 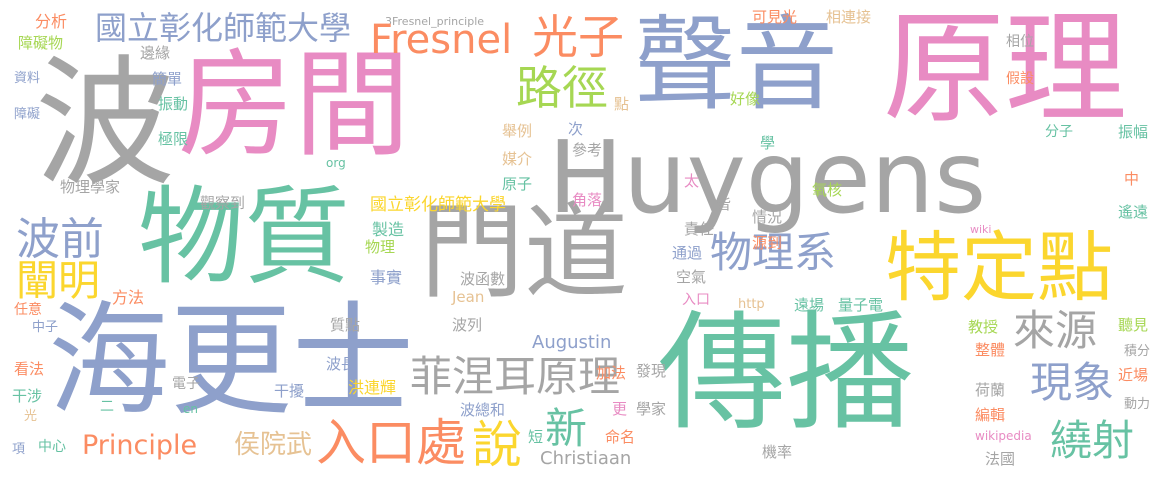 What do you see at coordinates (1133, 375) in the screenshot?
I see `word: 近場` at bounding box center [1133, 375].